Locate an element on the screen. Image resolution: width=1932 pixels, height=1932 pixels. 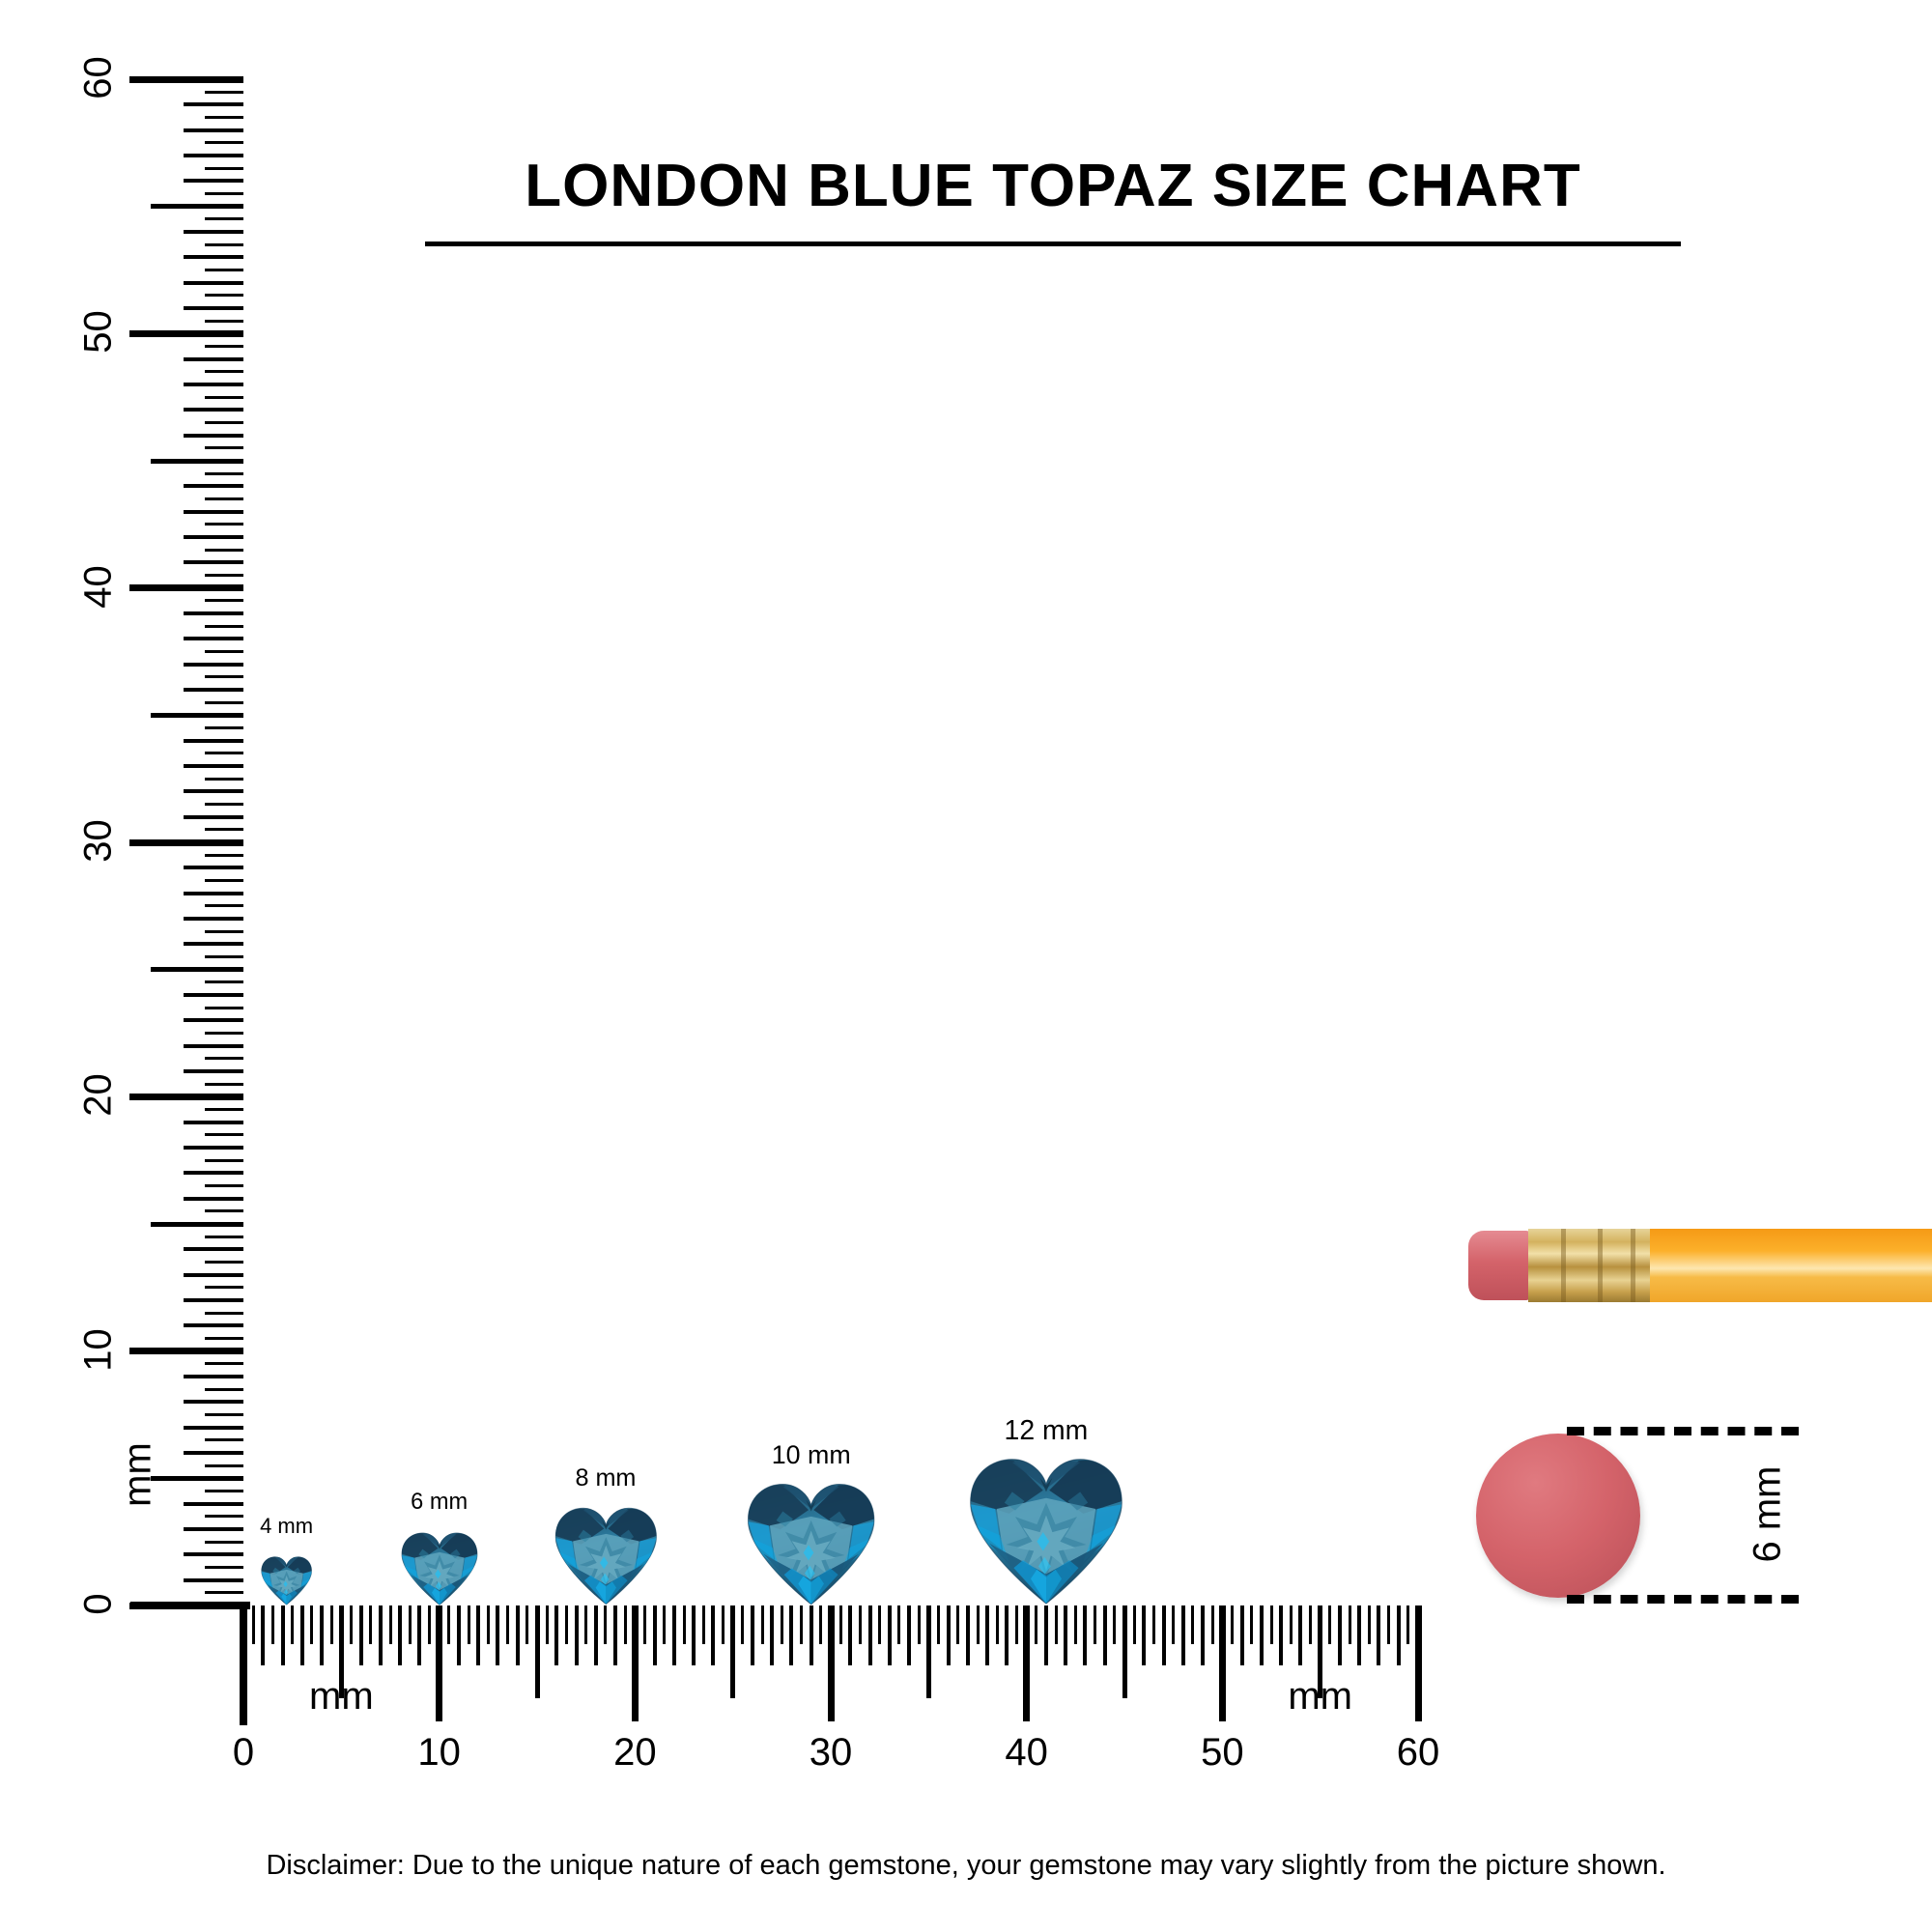
horizontal-ruler-label: 0 is located at coordinates (243, 1752).